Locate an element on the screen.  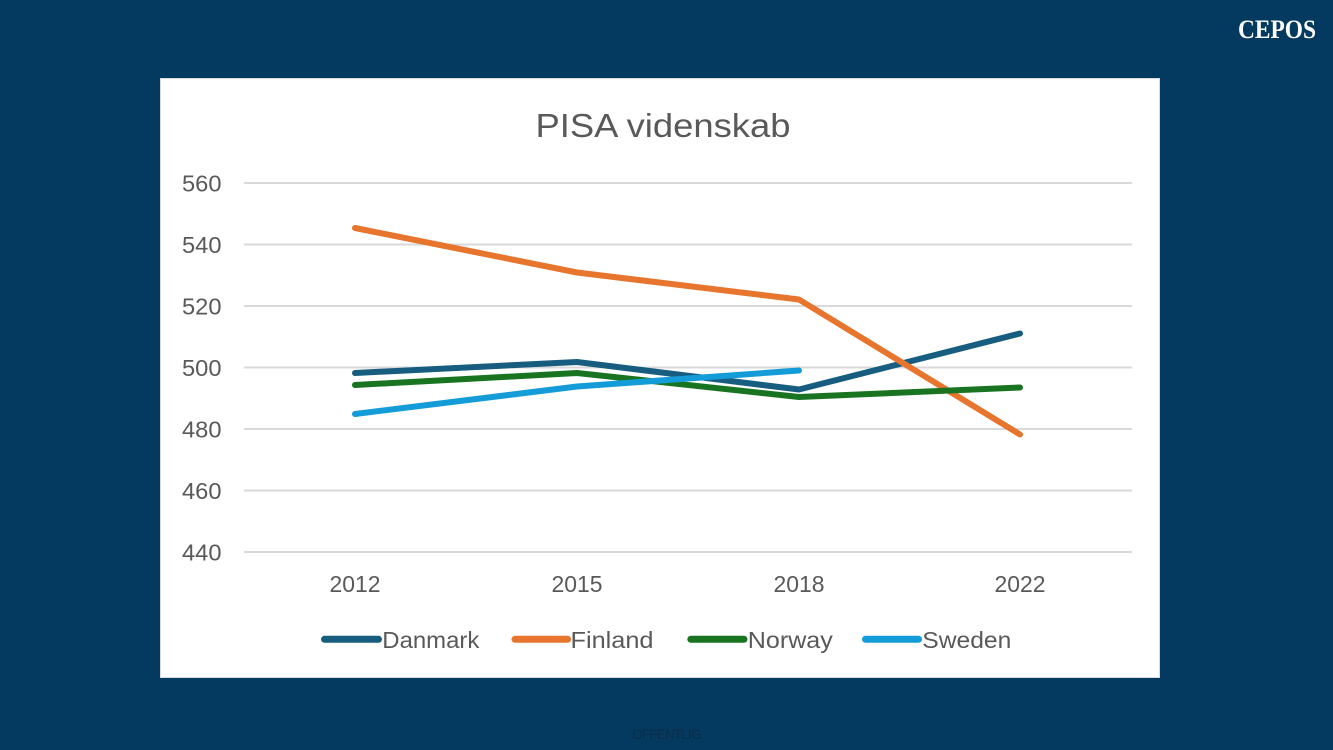
svg-text: 520 is located at coordinates (202, 306).